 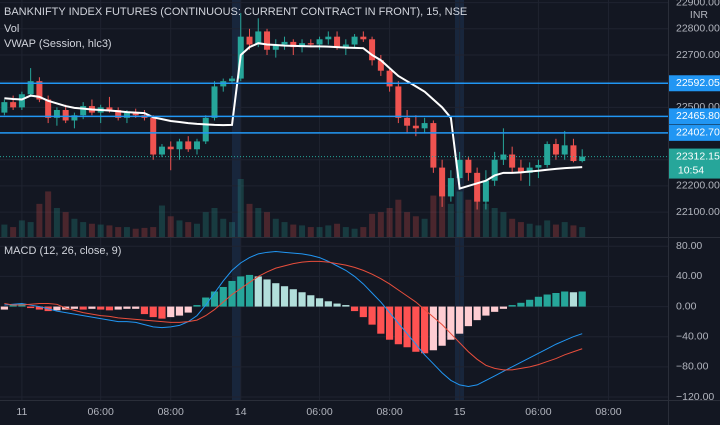 What do you see at coordinates (692, 367) in the screenshot?
I see `y-tick-label: −80.00` at bounding box center [692, 367].